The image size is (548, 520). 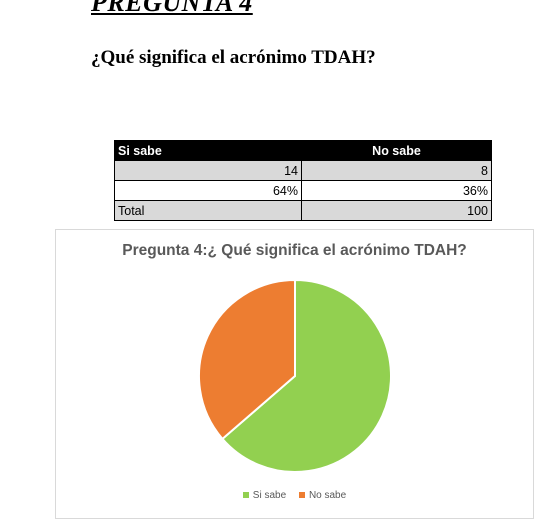 What do you see at coordinates (301, 495) in the screenshot?
I see `legend-swatch-no-sabe` at bounding box center [301, 495].